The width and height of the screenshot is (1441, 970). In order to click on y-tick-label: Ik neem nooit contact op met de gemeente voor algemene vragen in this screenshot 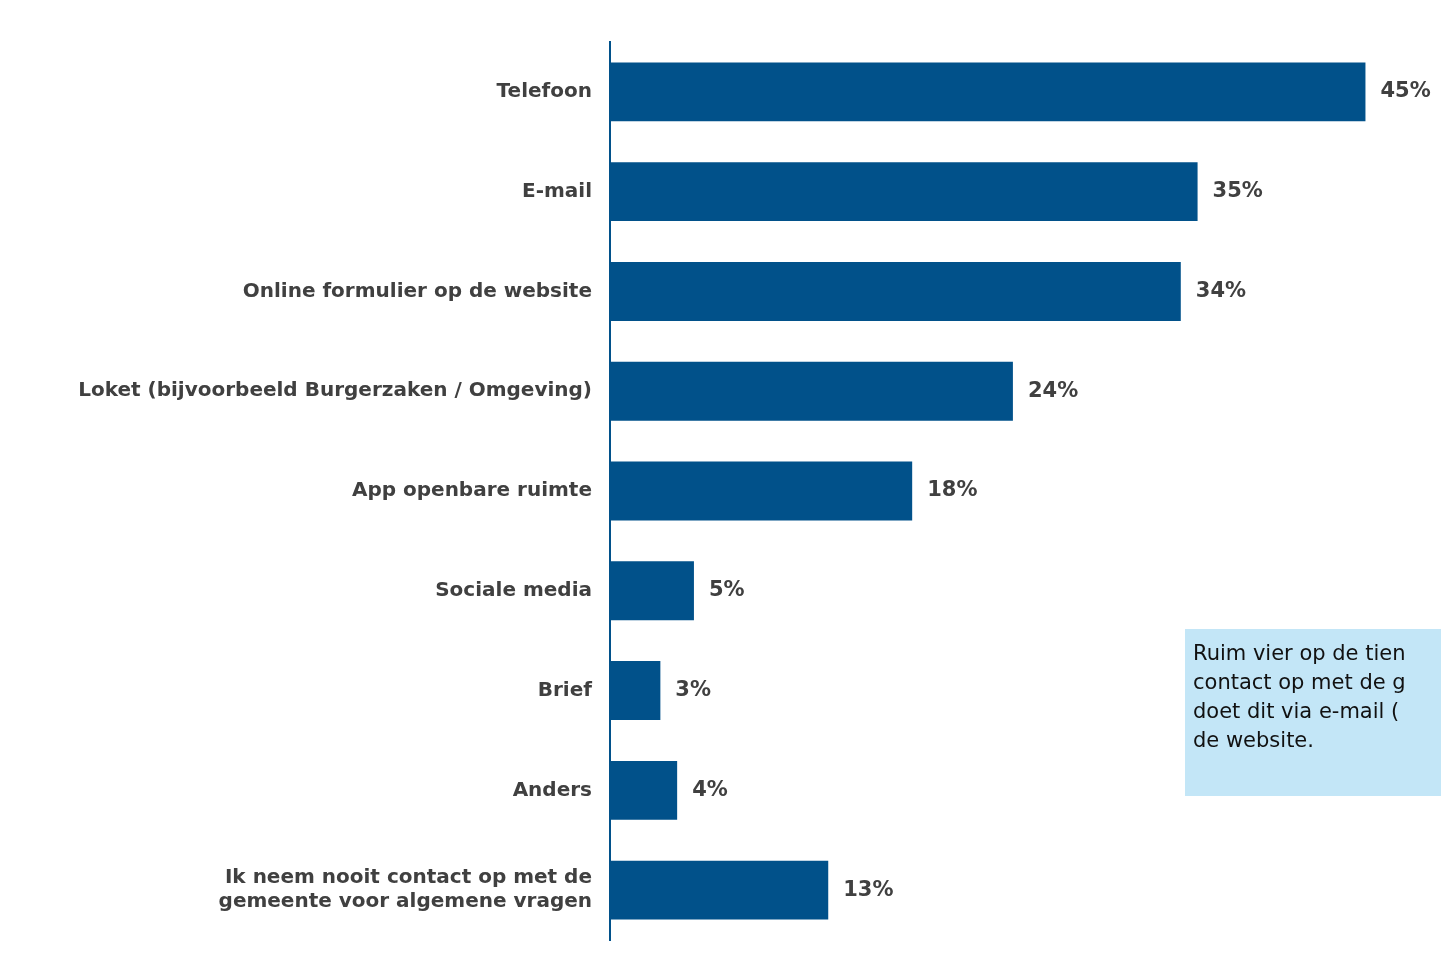, I will do `click(405, 888)`.